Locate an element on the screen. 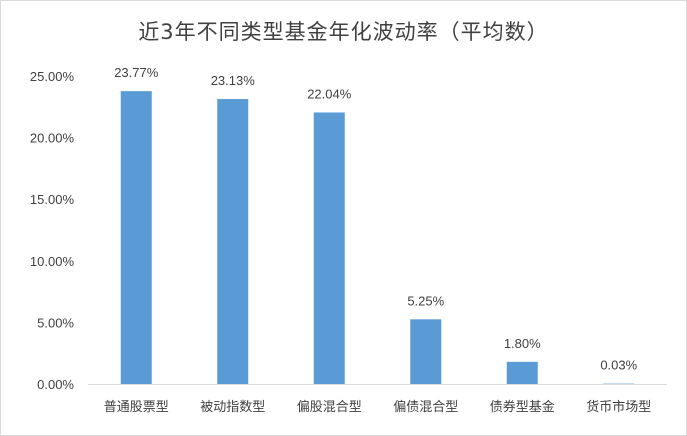 The height and width of the screenshot is (436, 687). data-label: 5.25% is located at coordinates (425, 300).